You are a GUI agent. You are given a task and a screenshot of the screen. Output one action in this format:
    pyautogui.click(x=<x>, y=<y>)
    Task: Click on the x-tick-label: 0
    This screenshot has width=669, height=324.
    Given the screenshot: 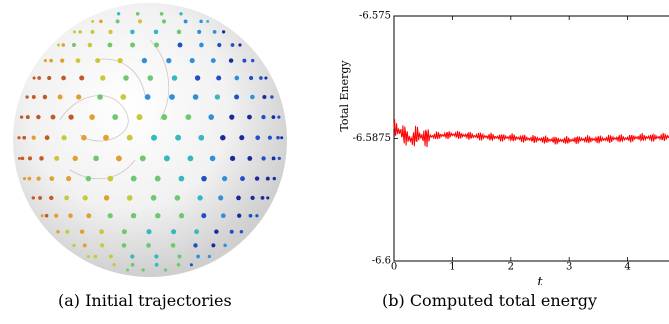 What is the action you would take?
    pyautogui.click(x=394, y=266)
    